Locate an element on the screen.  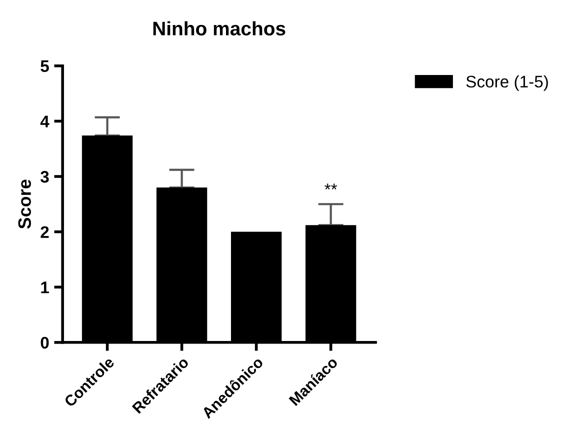
y-tick-label: 3 is located at coordinates (44, 176).